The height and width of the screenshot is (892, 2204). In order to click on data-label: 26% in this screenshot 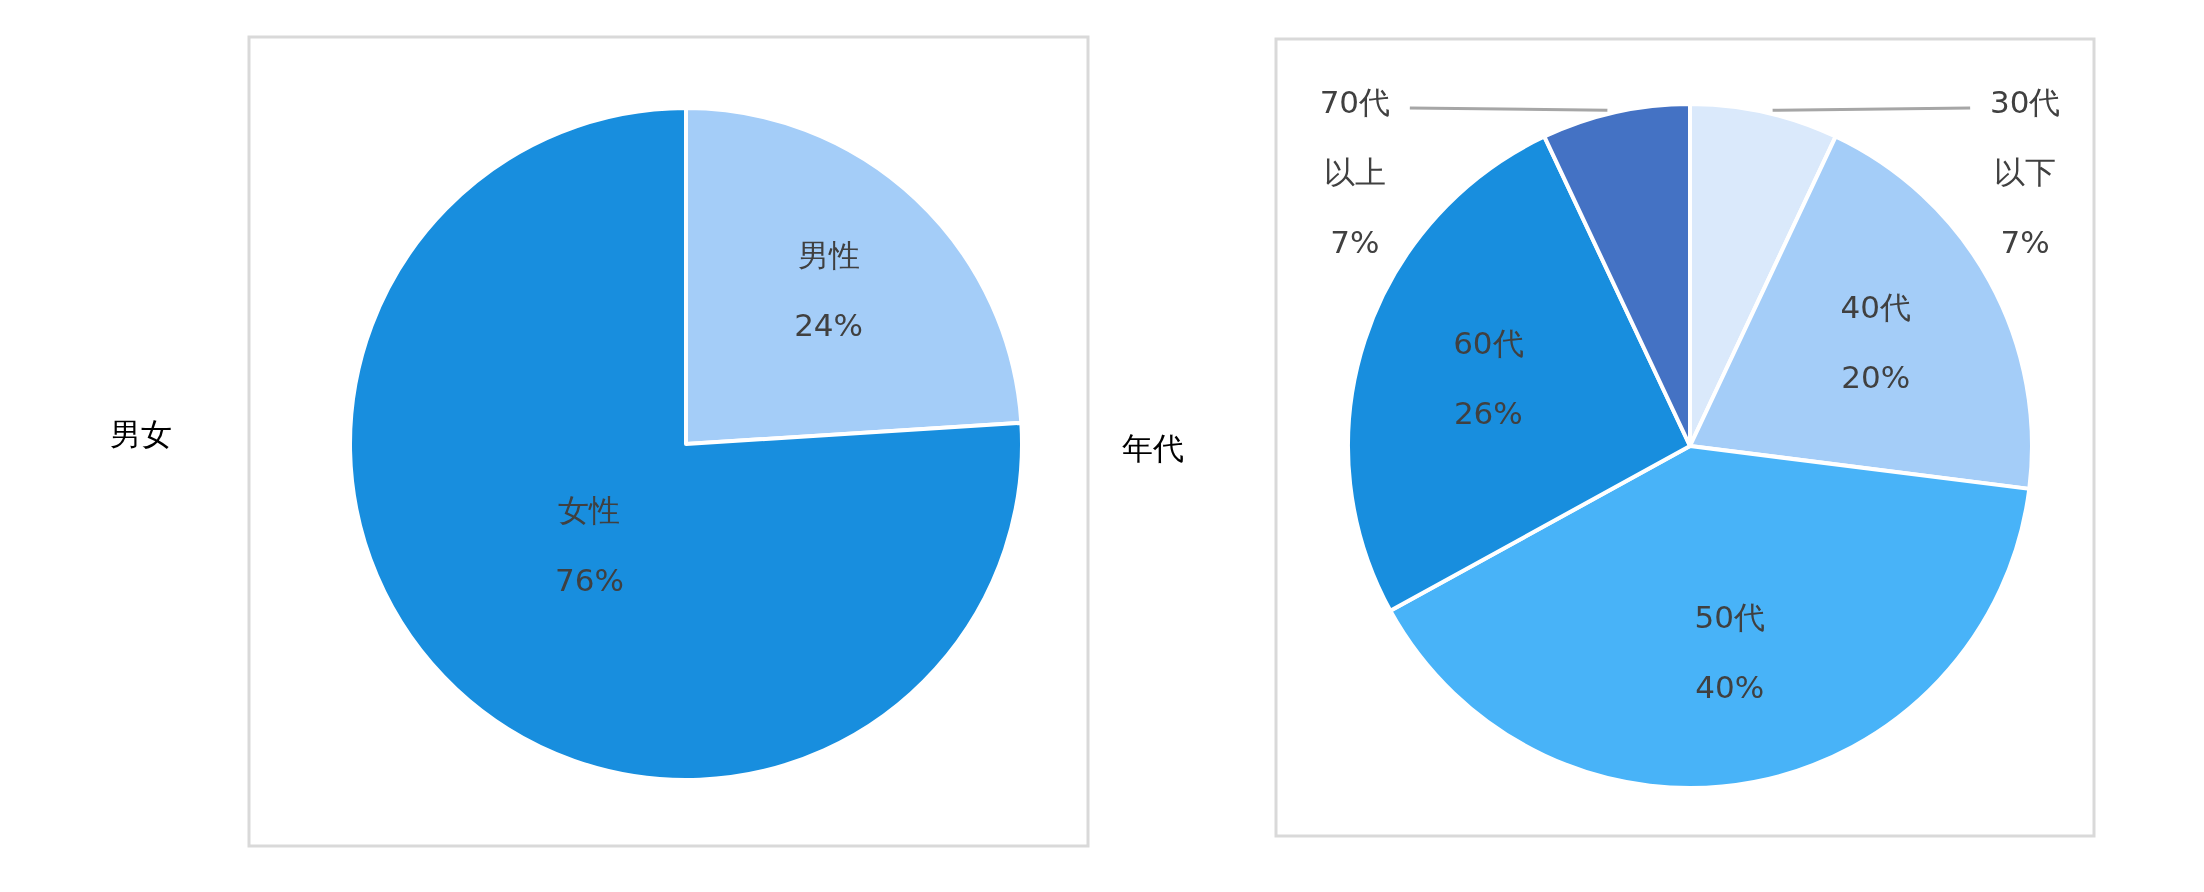, I will do `click(1488, 412)`.